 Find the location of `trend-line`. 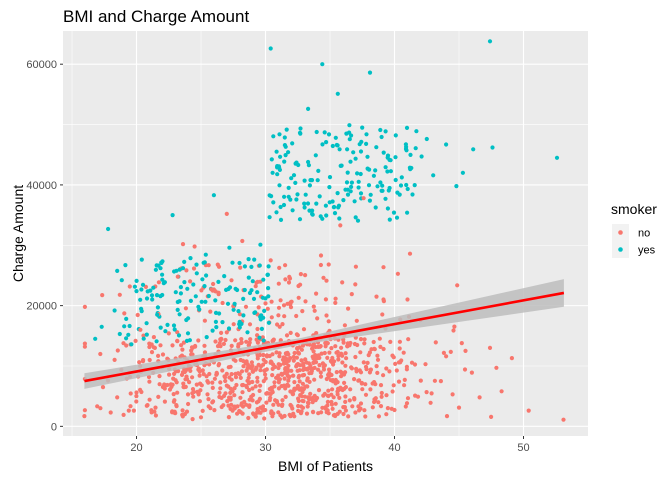

trend-line is located at coordinates (324, 337).